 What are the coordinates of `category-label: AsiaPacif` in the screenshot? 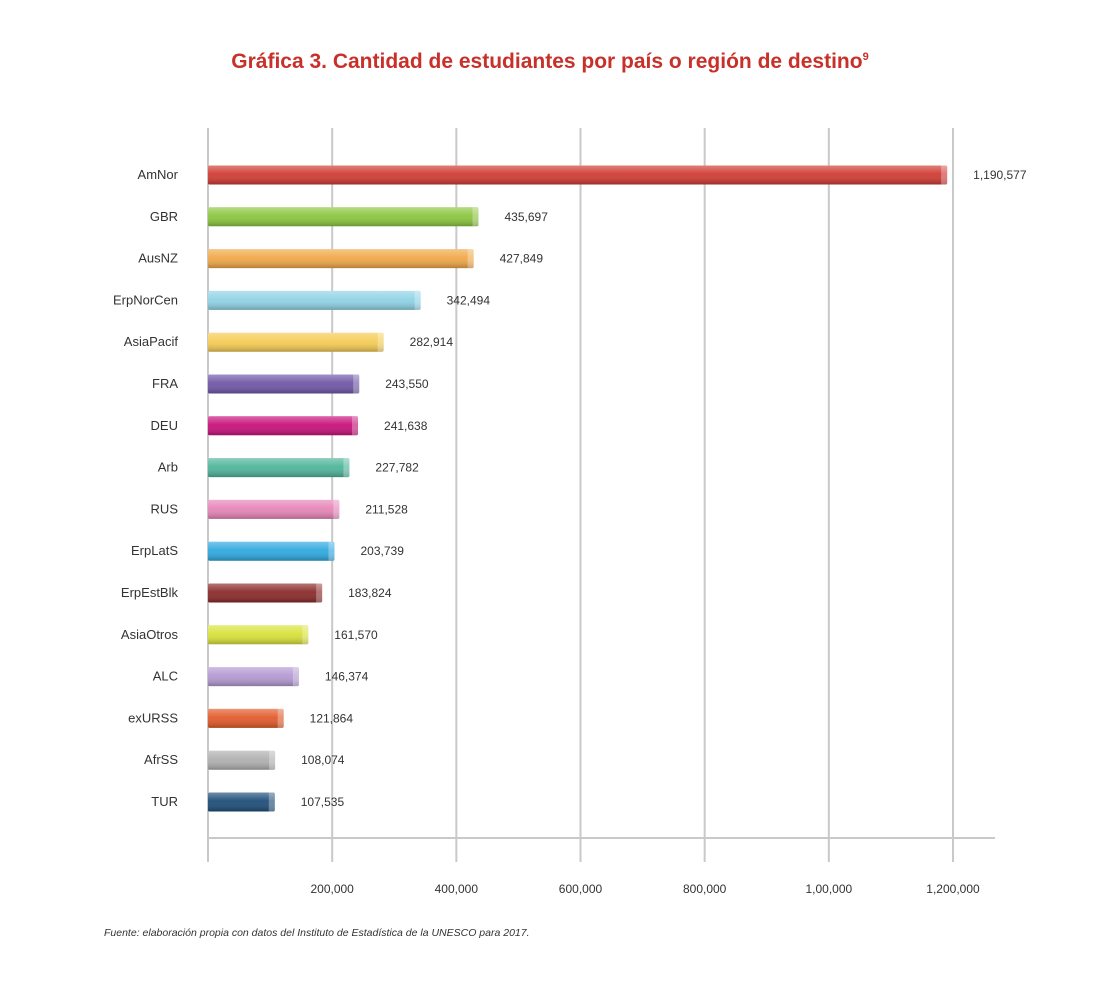 It's located at (151, 341).